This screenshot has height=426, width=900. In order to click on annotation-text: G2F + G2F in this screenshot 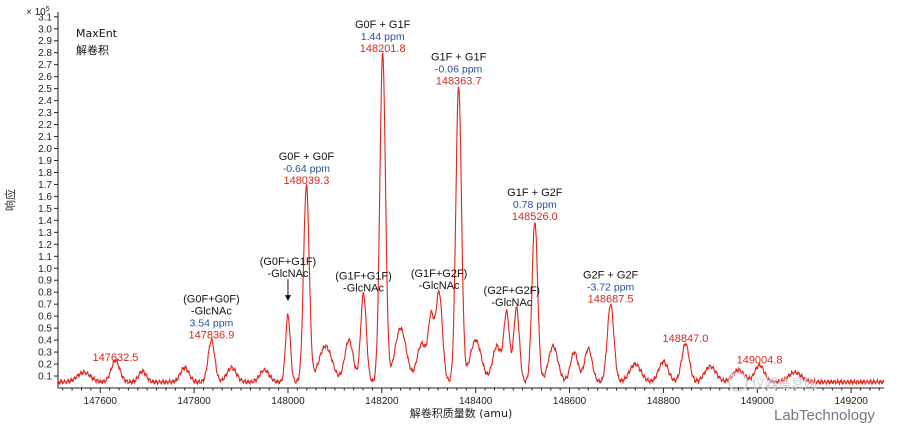, I will do `click(611, 275)`.